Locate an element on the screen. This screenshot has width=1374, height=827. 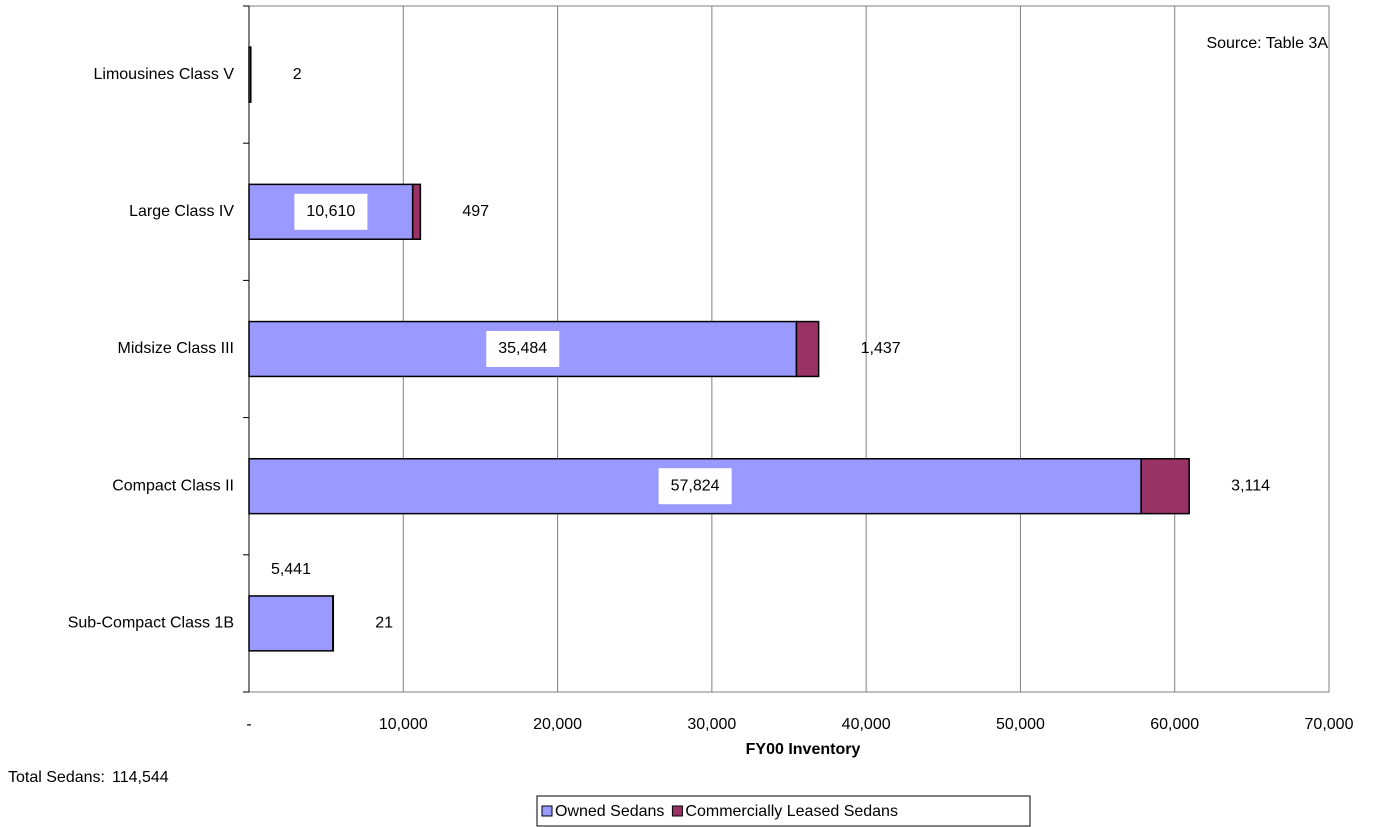
x-tick-label: 60,000 is located at coordinates (1174, 724).